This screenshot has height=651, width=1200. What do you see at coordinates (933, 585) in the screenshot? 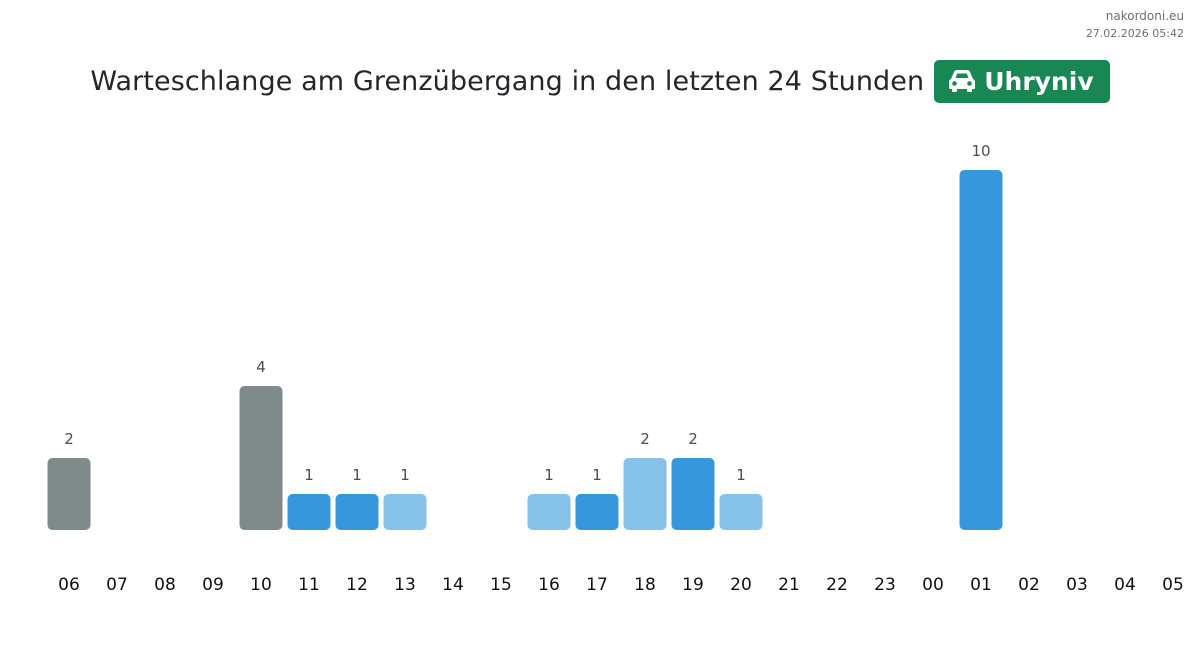
I see `x-tick-00: 00` at bounding box center [933, 585].